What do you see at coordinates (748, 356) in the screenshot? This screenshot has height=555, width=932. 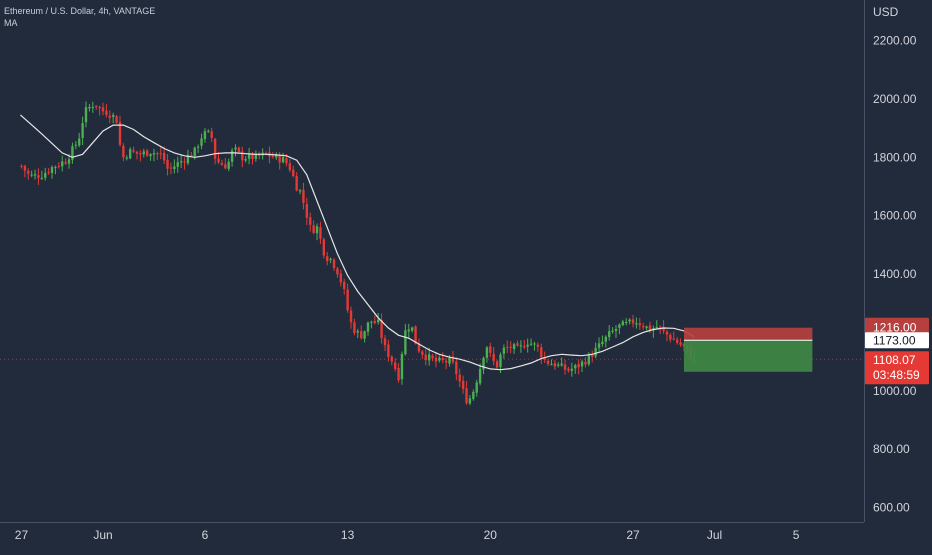 I see `take-profit-zone` at bounding box center [748, 356].